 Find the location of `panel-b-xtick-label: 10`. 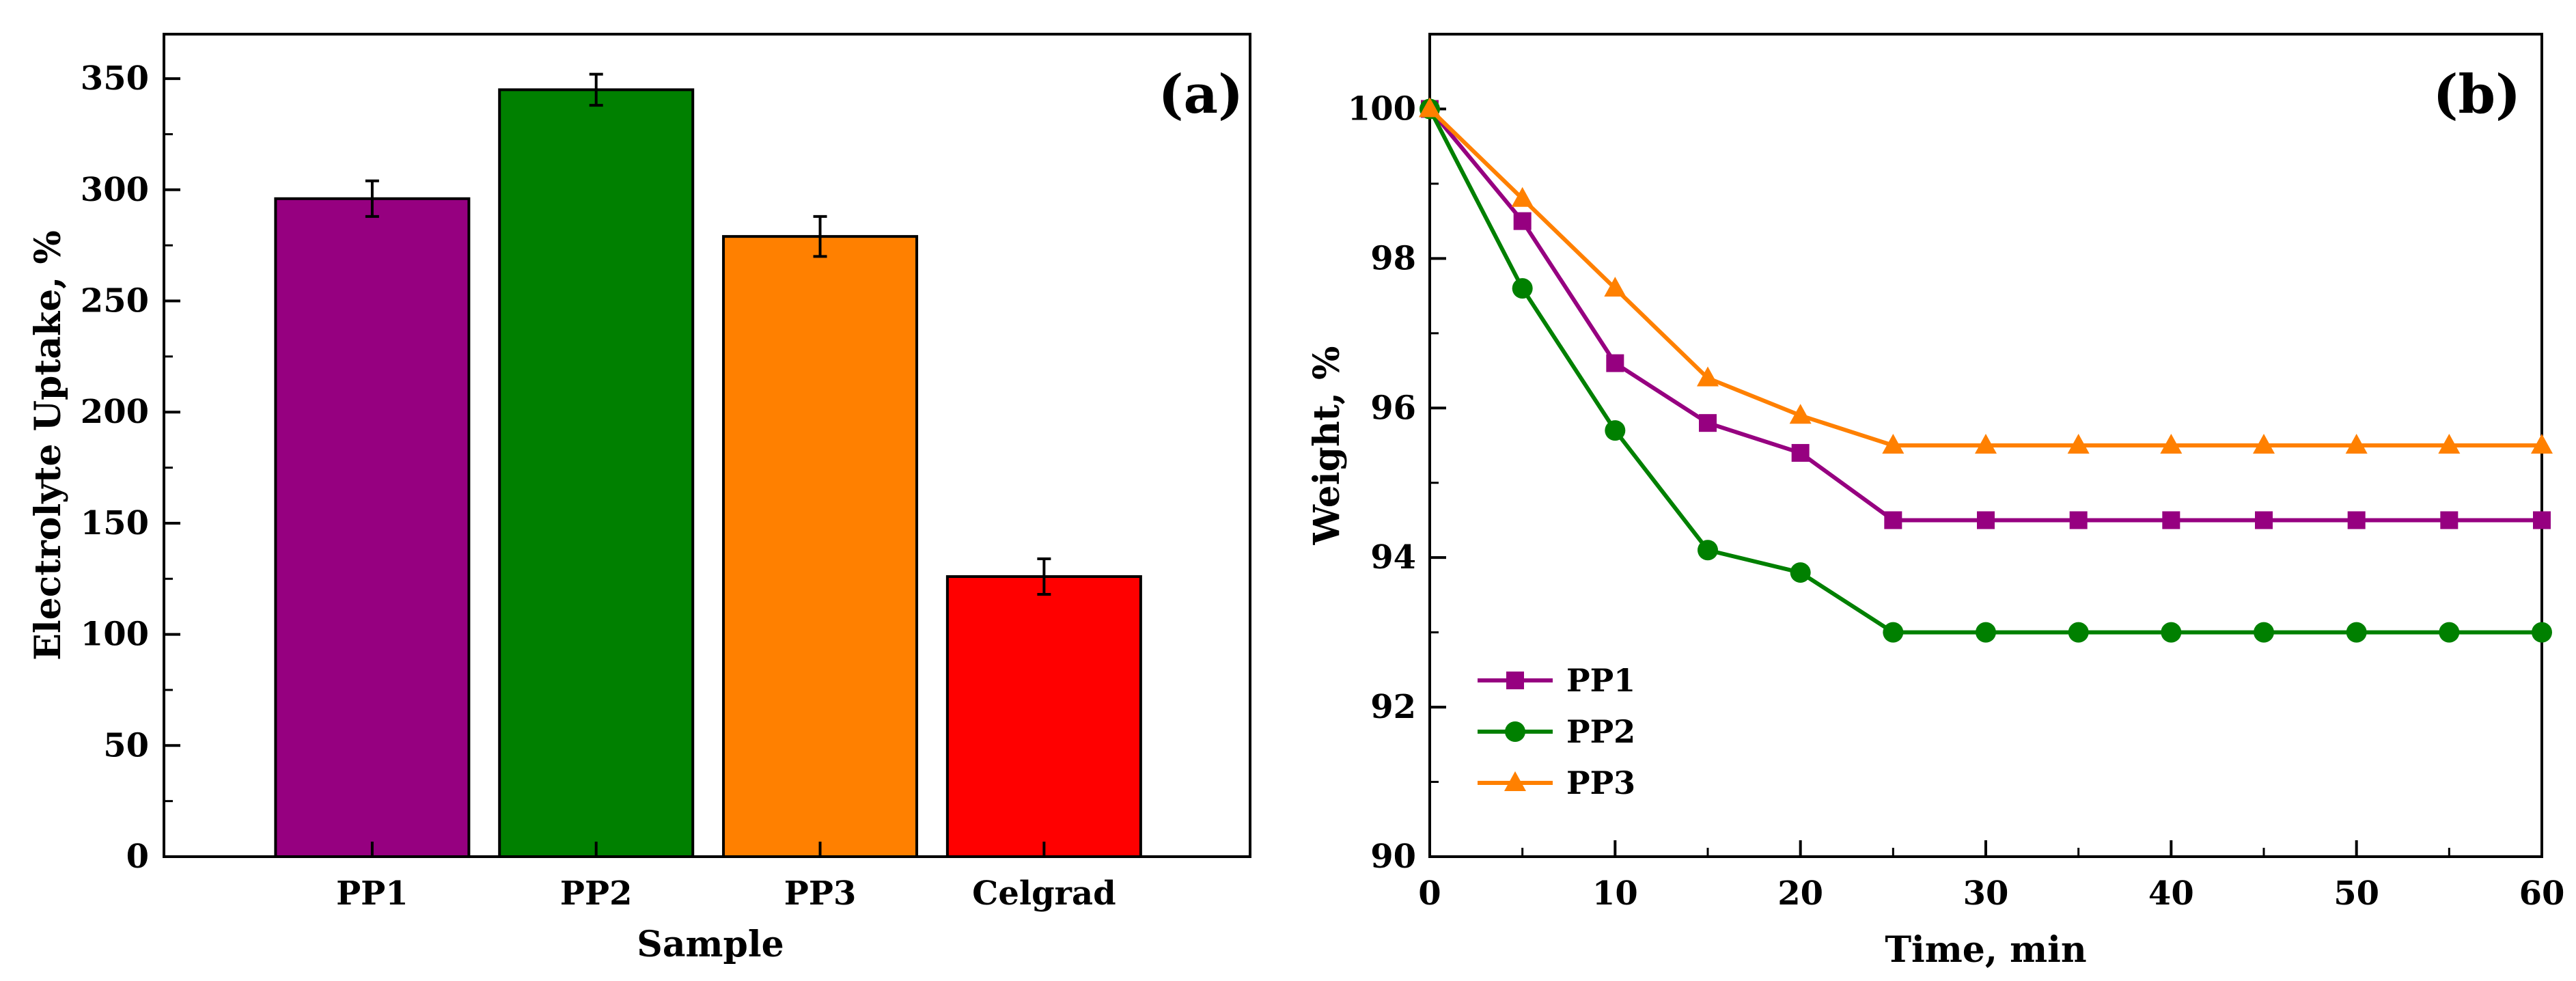

panel-b-xtick-label: 10 is located at coordinates (1615, 893).